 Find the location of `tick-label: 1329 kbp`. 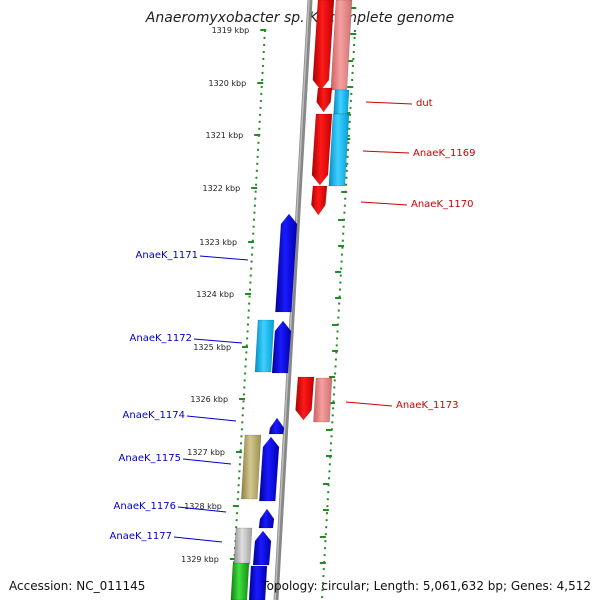

tick-label: 1329 kbp is located at coordinates (200, 559).